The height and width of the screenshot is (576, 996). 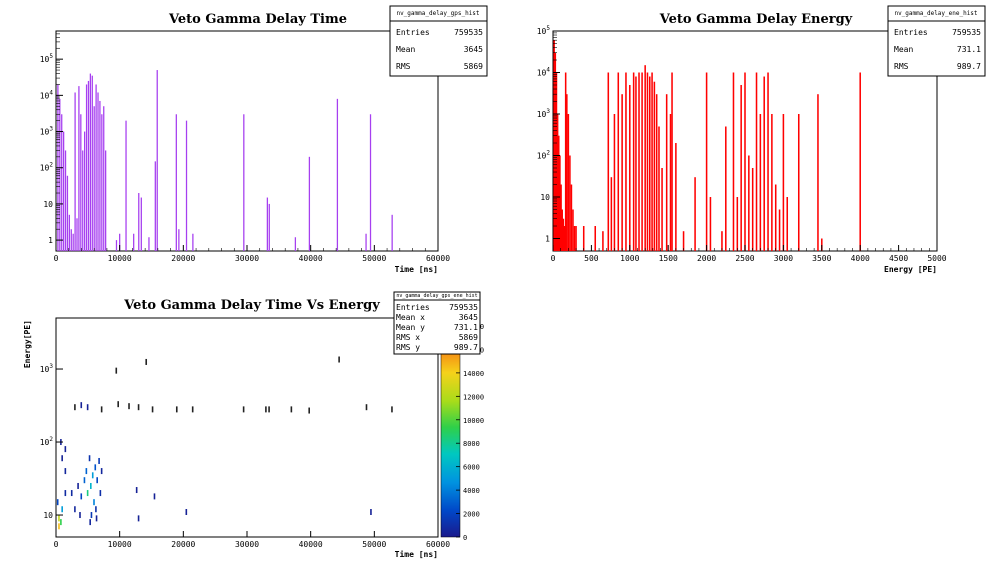 What do you see at coordinates (251, 305) in the screenshot?
I see `time-vs-energy-title: Veto Gamma Delay Time Vs Energy` at bounding box center [251, 305].